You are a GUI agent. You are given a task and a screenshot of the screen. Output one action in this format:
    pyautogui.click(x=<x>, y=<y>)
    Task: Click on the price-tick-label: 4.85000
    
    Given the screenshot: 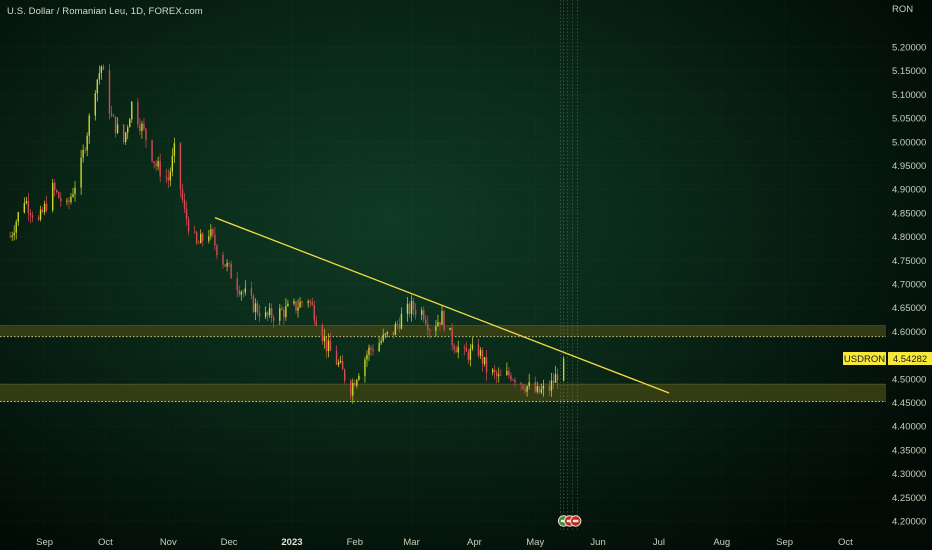 What is the action you would take?
    pyautogui.click(x=909, y=213)
    